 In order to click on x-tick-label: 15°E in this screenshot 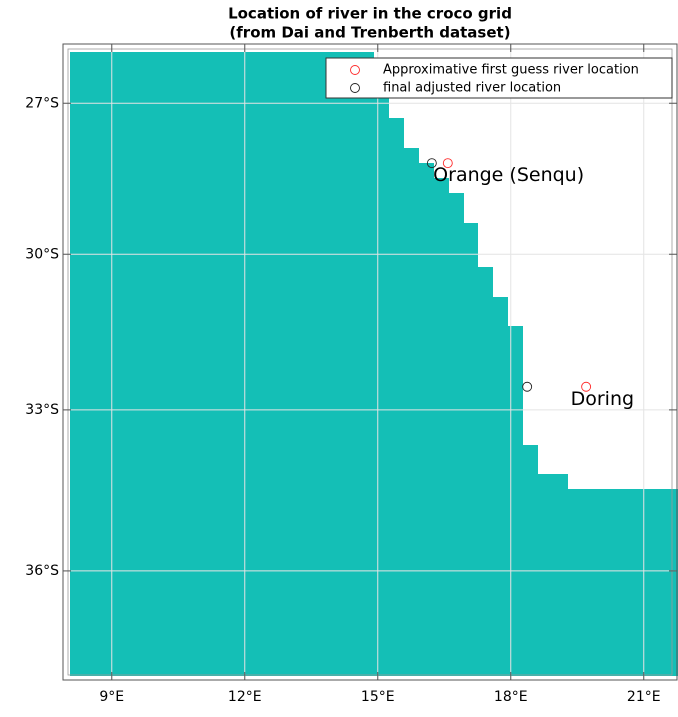, I will do `click(378, 697)`.